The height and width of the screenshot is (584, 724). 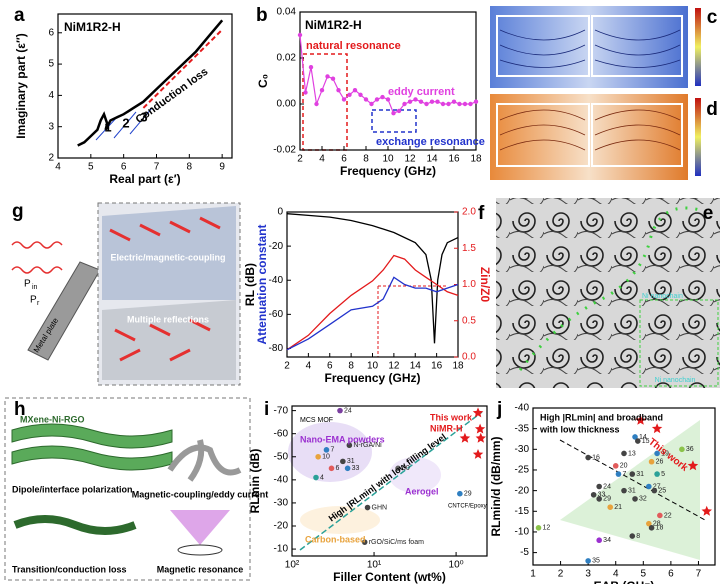 I want to click on orbit, so click(x=200, y=550).